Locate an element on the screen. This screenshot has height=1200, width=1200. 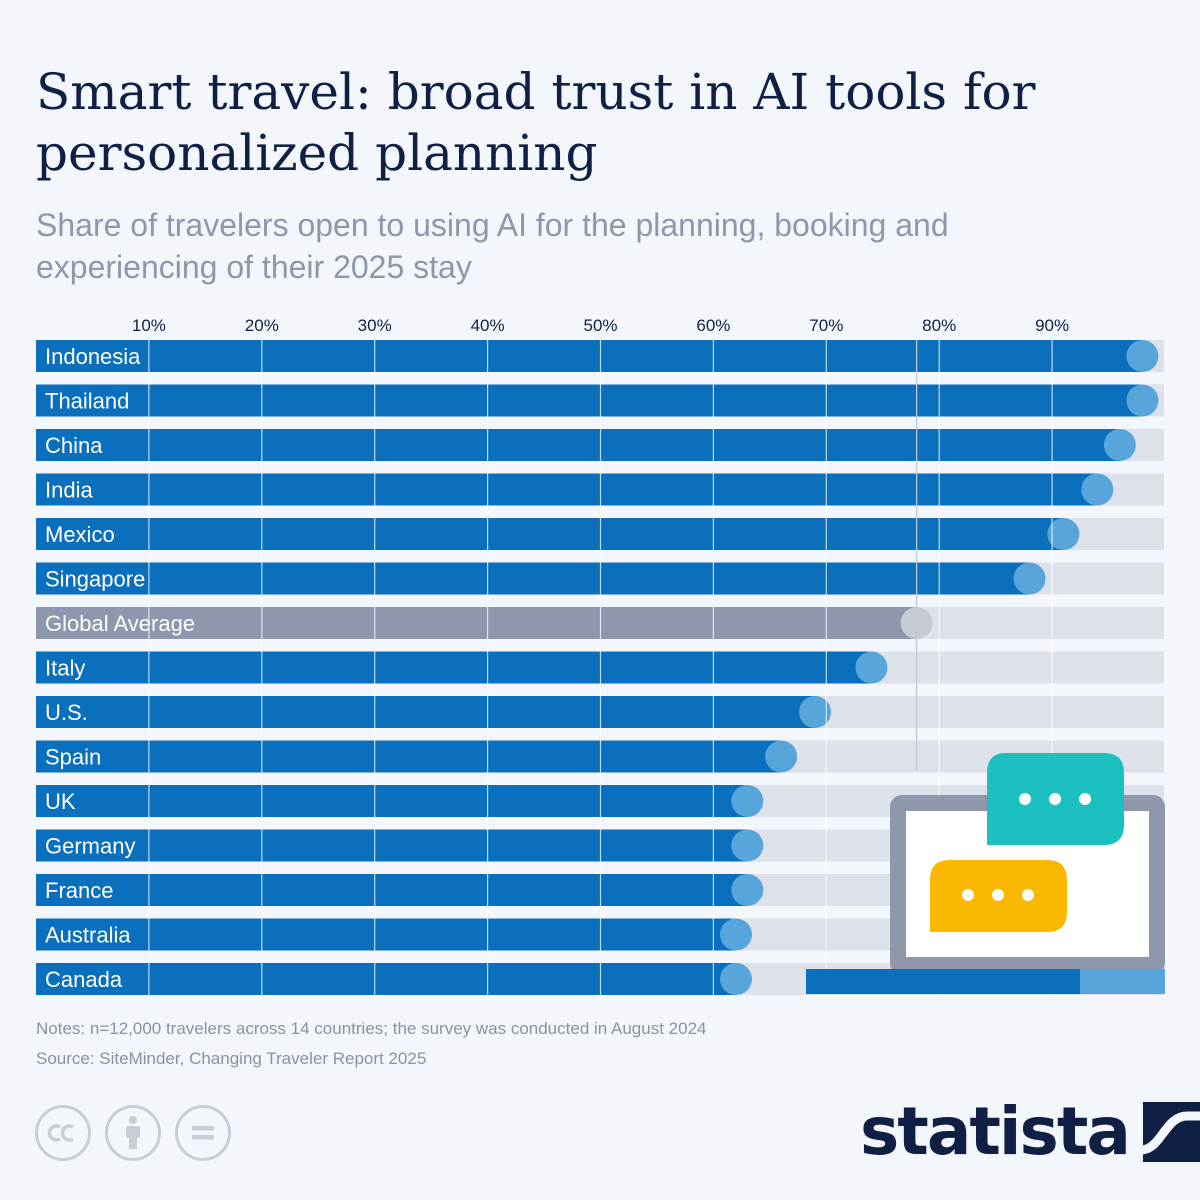
bar-label: India is located at coordinates (69, 490).